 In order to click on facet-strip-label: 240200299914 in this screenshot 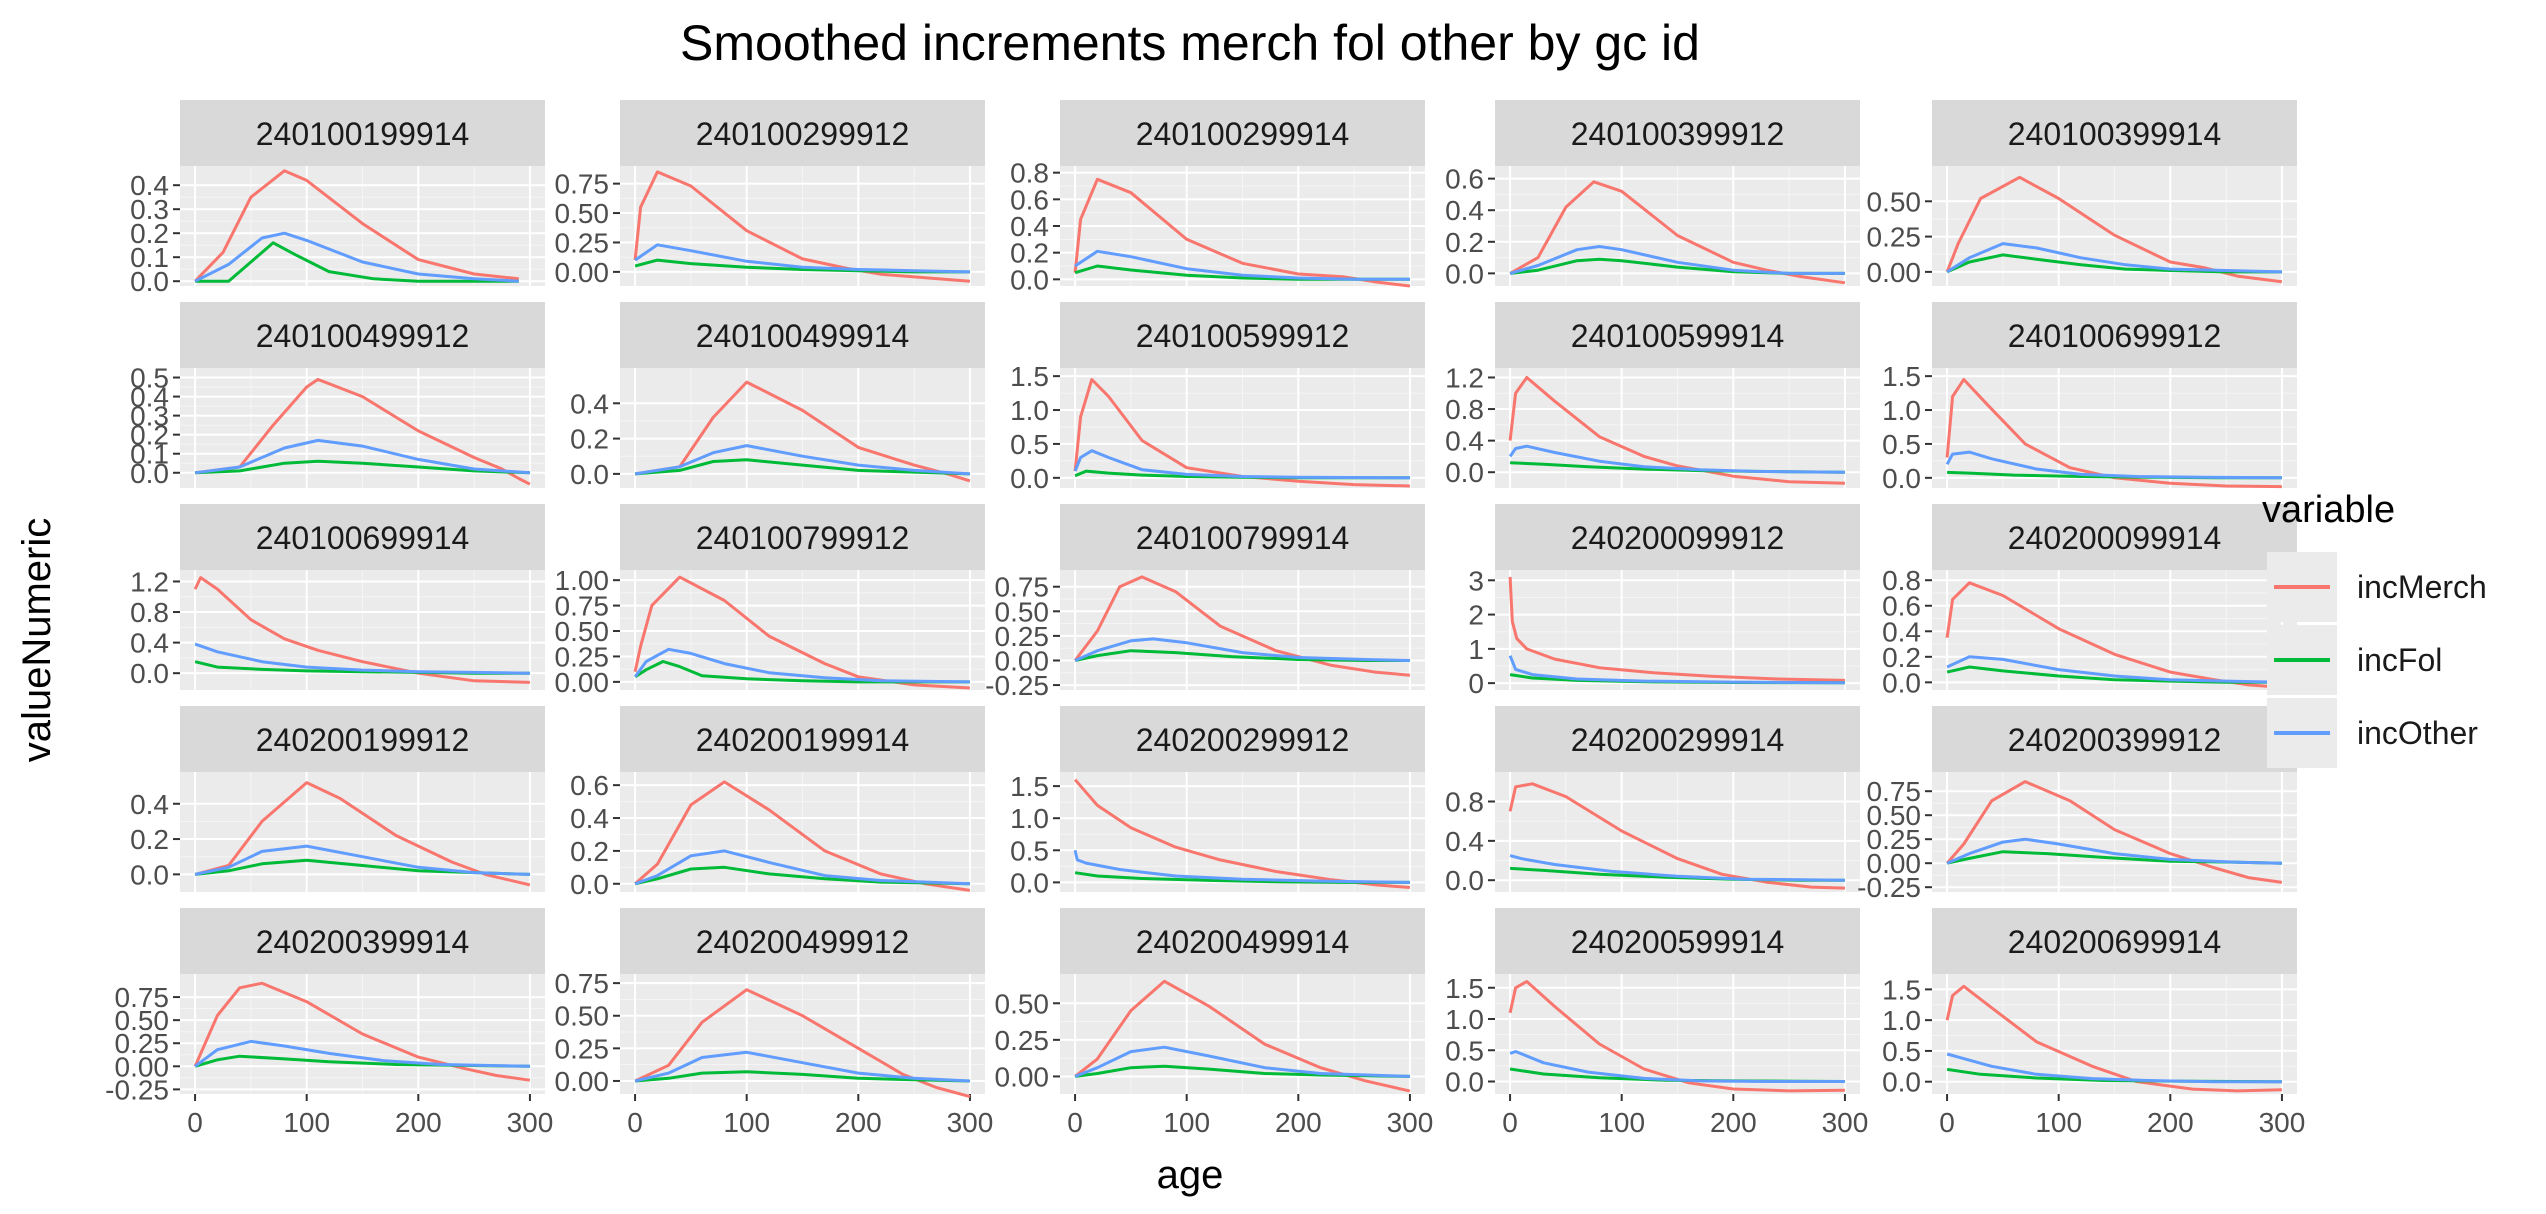, I will do `click(1678, 740)`.